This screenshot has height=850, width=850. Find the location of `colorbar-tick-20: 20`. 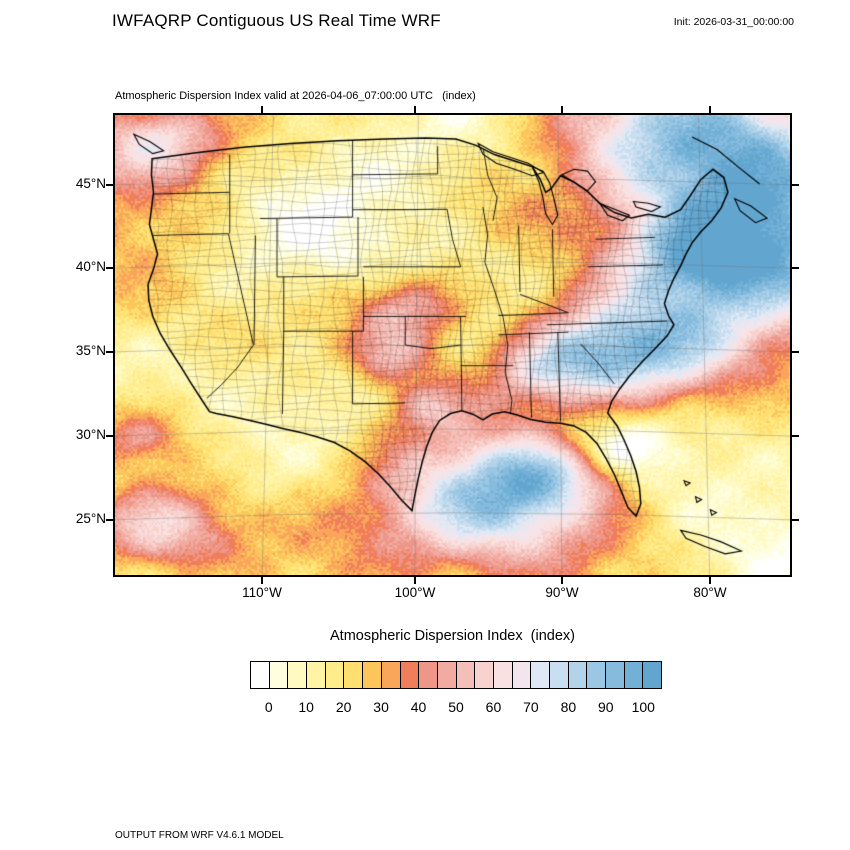

colorbar-tick-20: 20 is located at coordinates (343, 707).